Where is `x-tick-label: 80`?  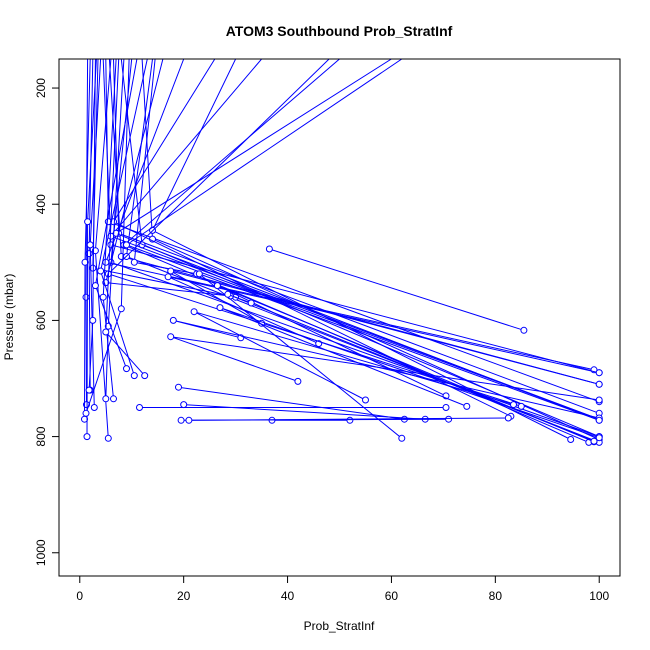
x-tick-label: 80 is located at coordinates (496, 596).